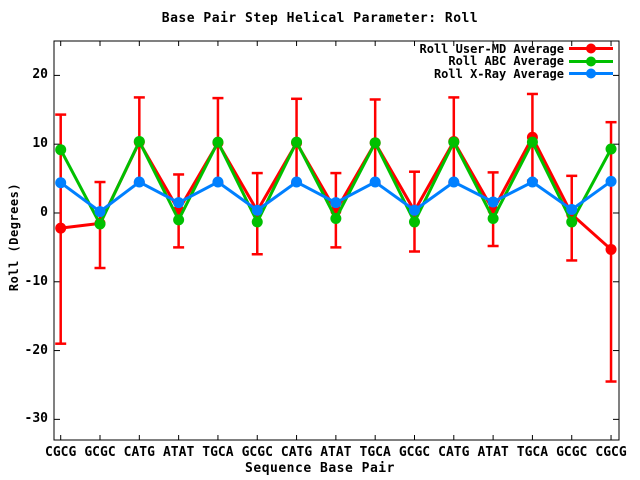 Image resolution: width=640 pixels, height=480 pixels. What do you see at coordinates (320, 468) in the screenshot?
I see `x-axis-title: Sequence Base Pair` at bounding box center [320, 468].